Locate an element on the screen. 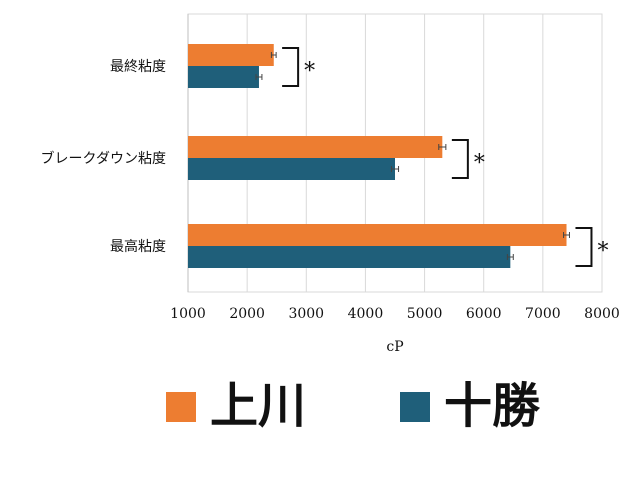  x-tick-label: 1000 is located at coordinates (188, 314).